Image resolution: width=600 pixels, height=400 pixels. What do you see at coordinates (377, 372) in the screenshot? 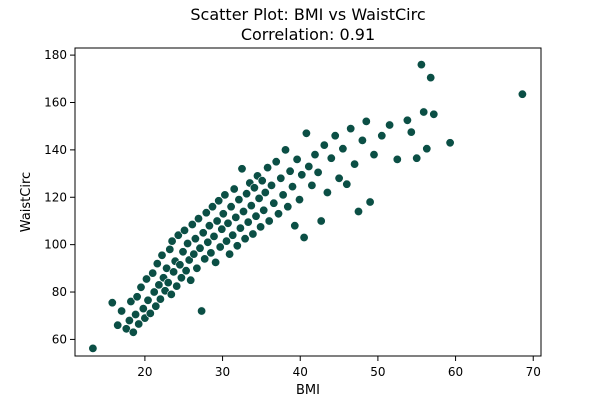
I see `x-tick-label: 50` at bounding box center [377, 372].